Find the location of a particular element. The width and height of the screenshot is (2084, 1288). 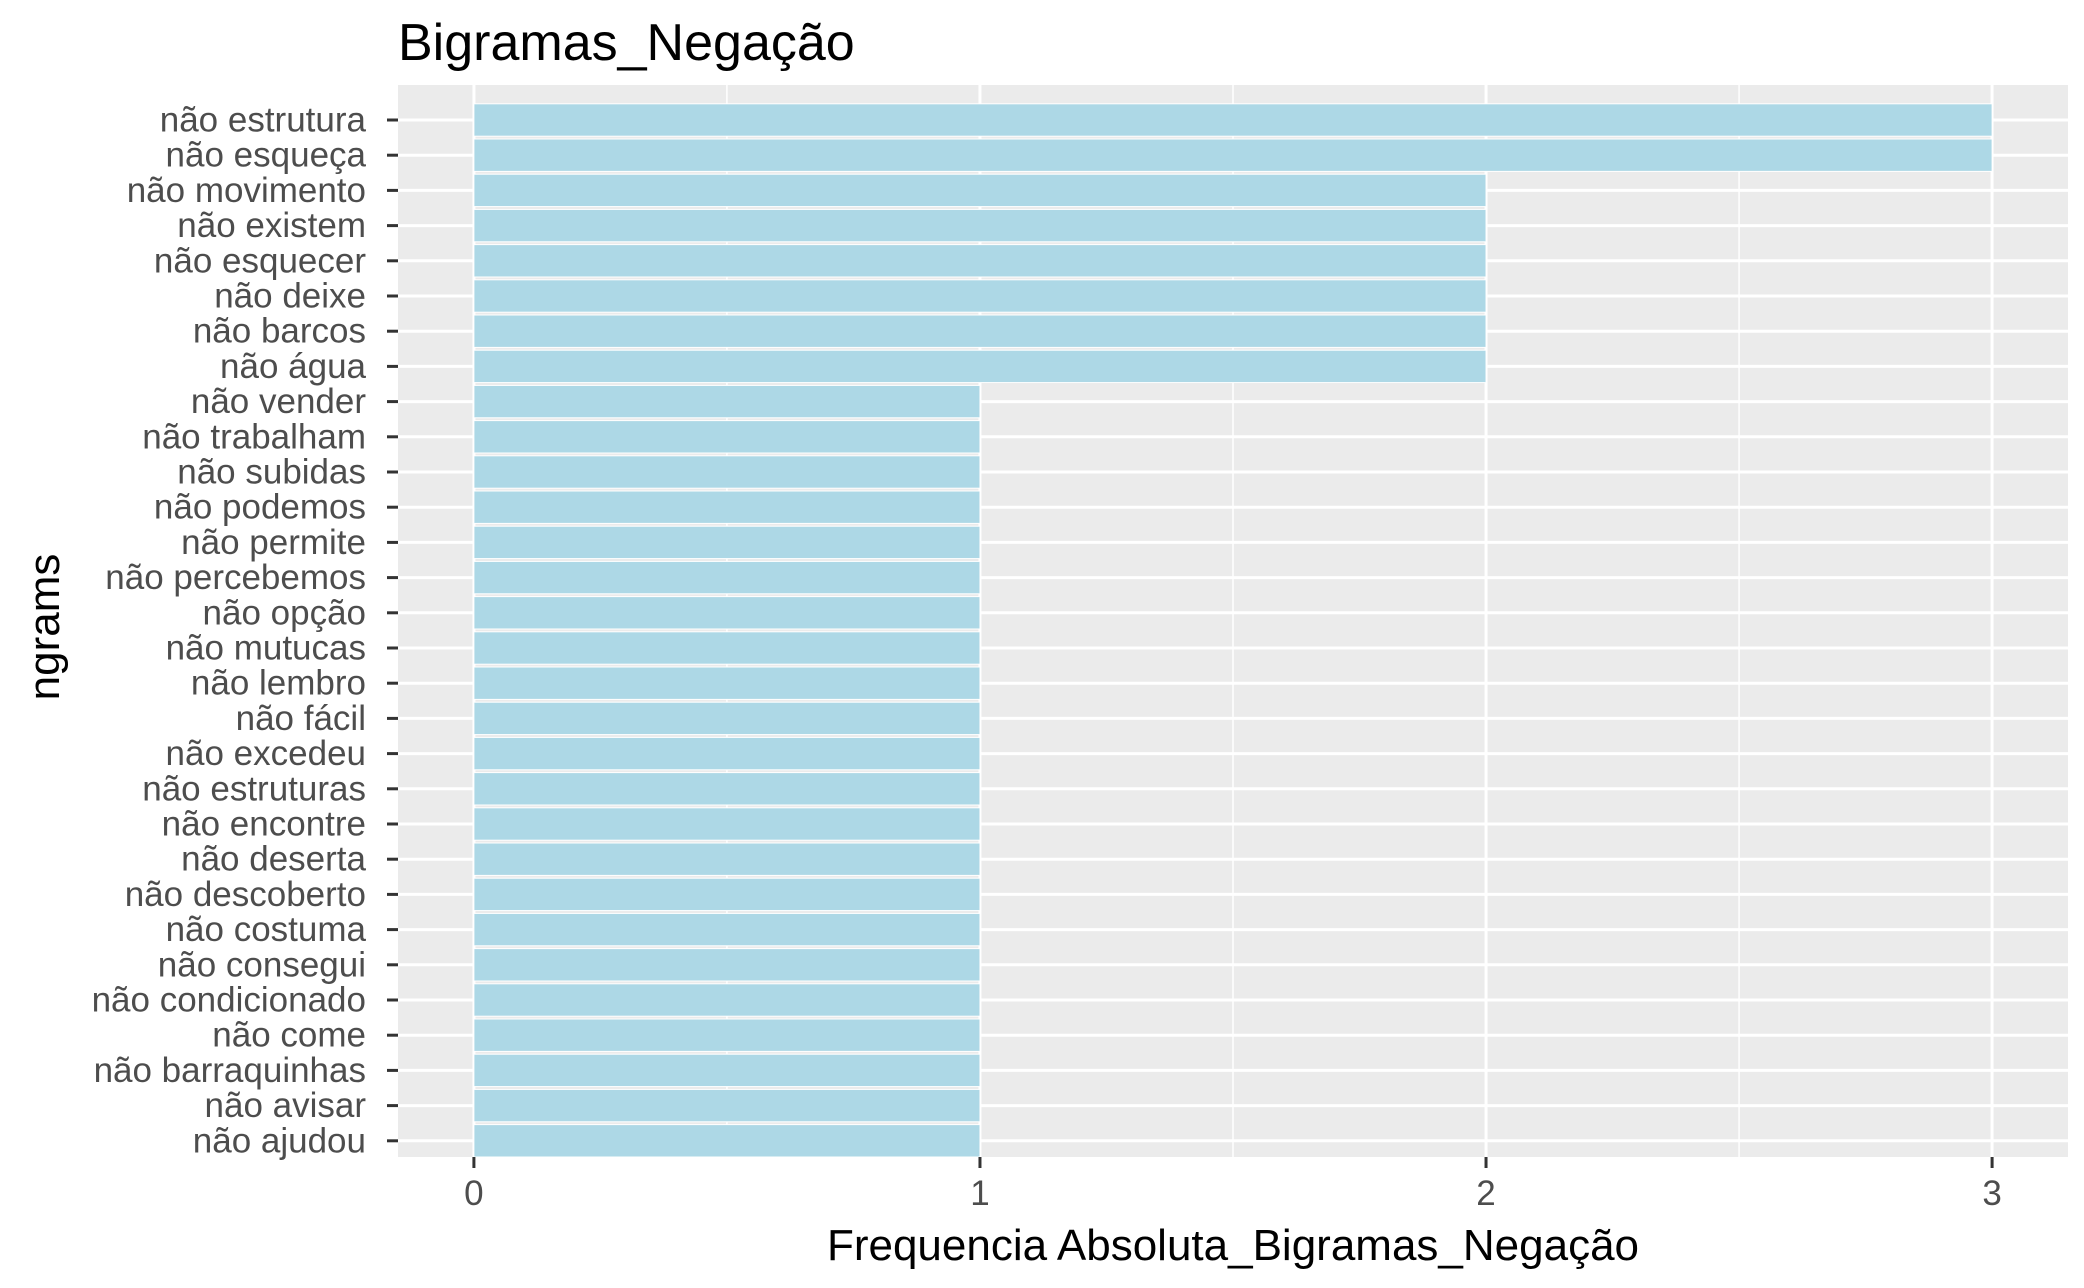

y-tick-label: não barcos is located at coordinates (279, 331).